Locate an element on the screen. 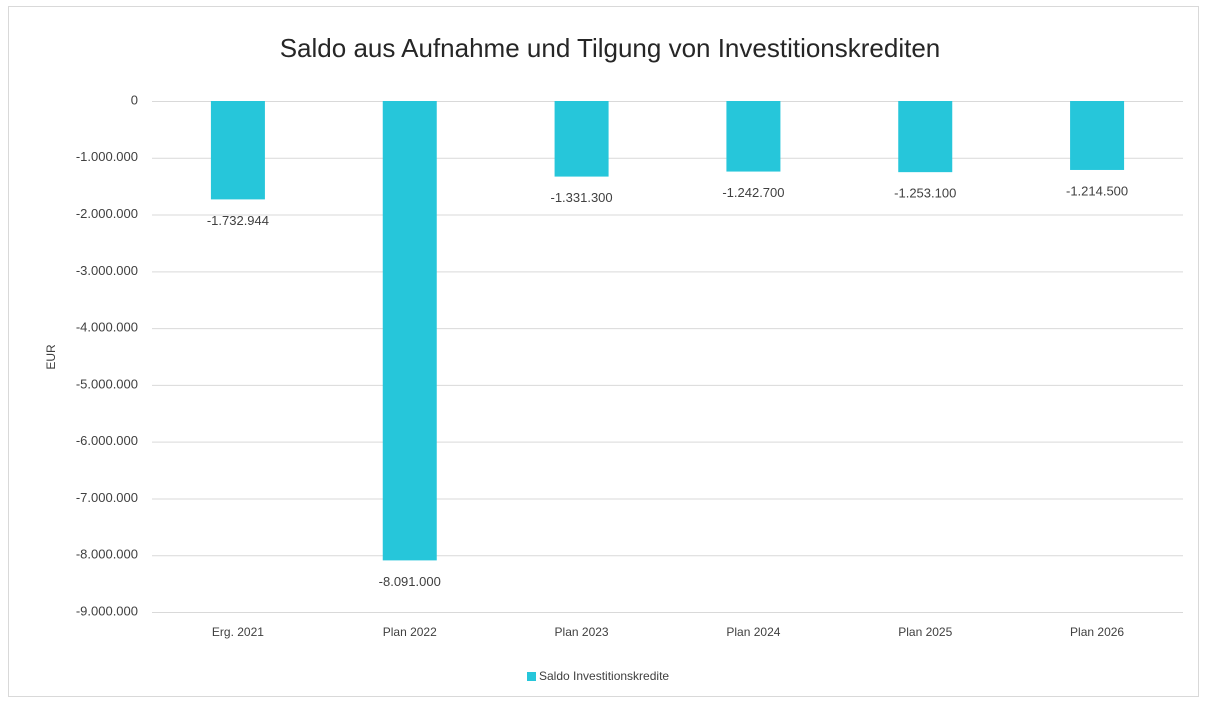 This screenshot has height=704, width=1207. data-label: -1.331.300 is located at coordinates (581, 197).